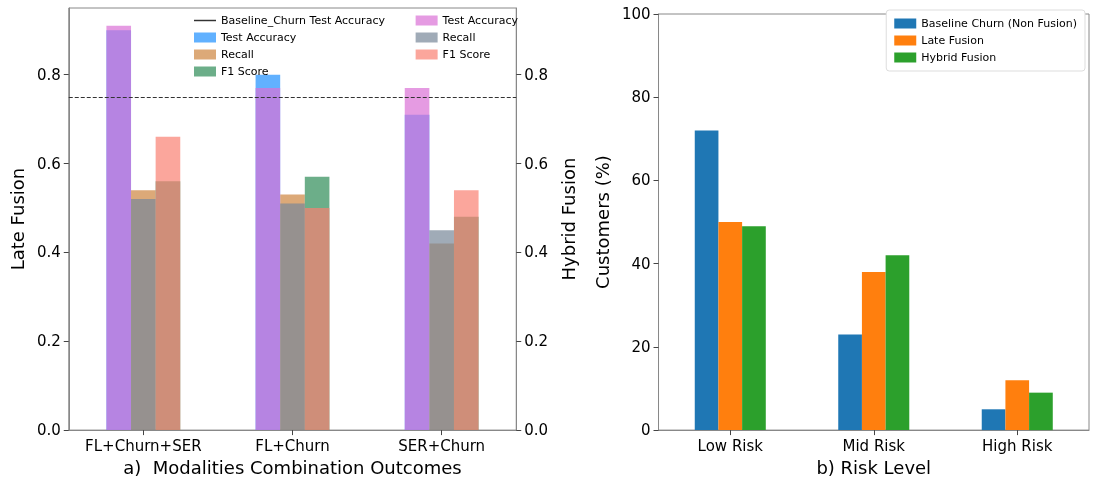 Image resolution: width=1097 pixels, height=481 pixels. Describe the element at coordinates (645, 430) in the screenshot. I see `y-tick-label: 0` at that location.